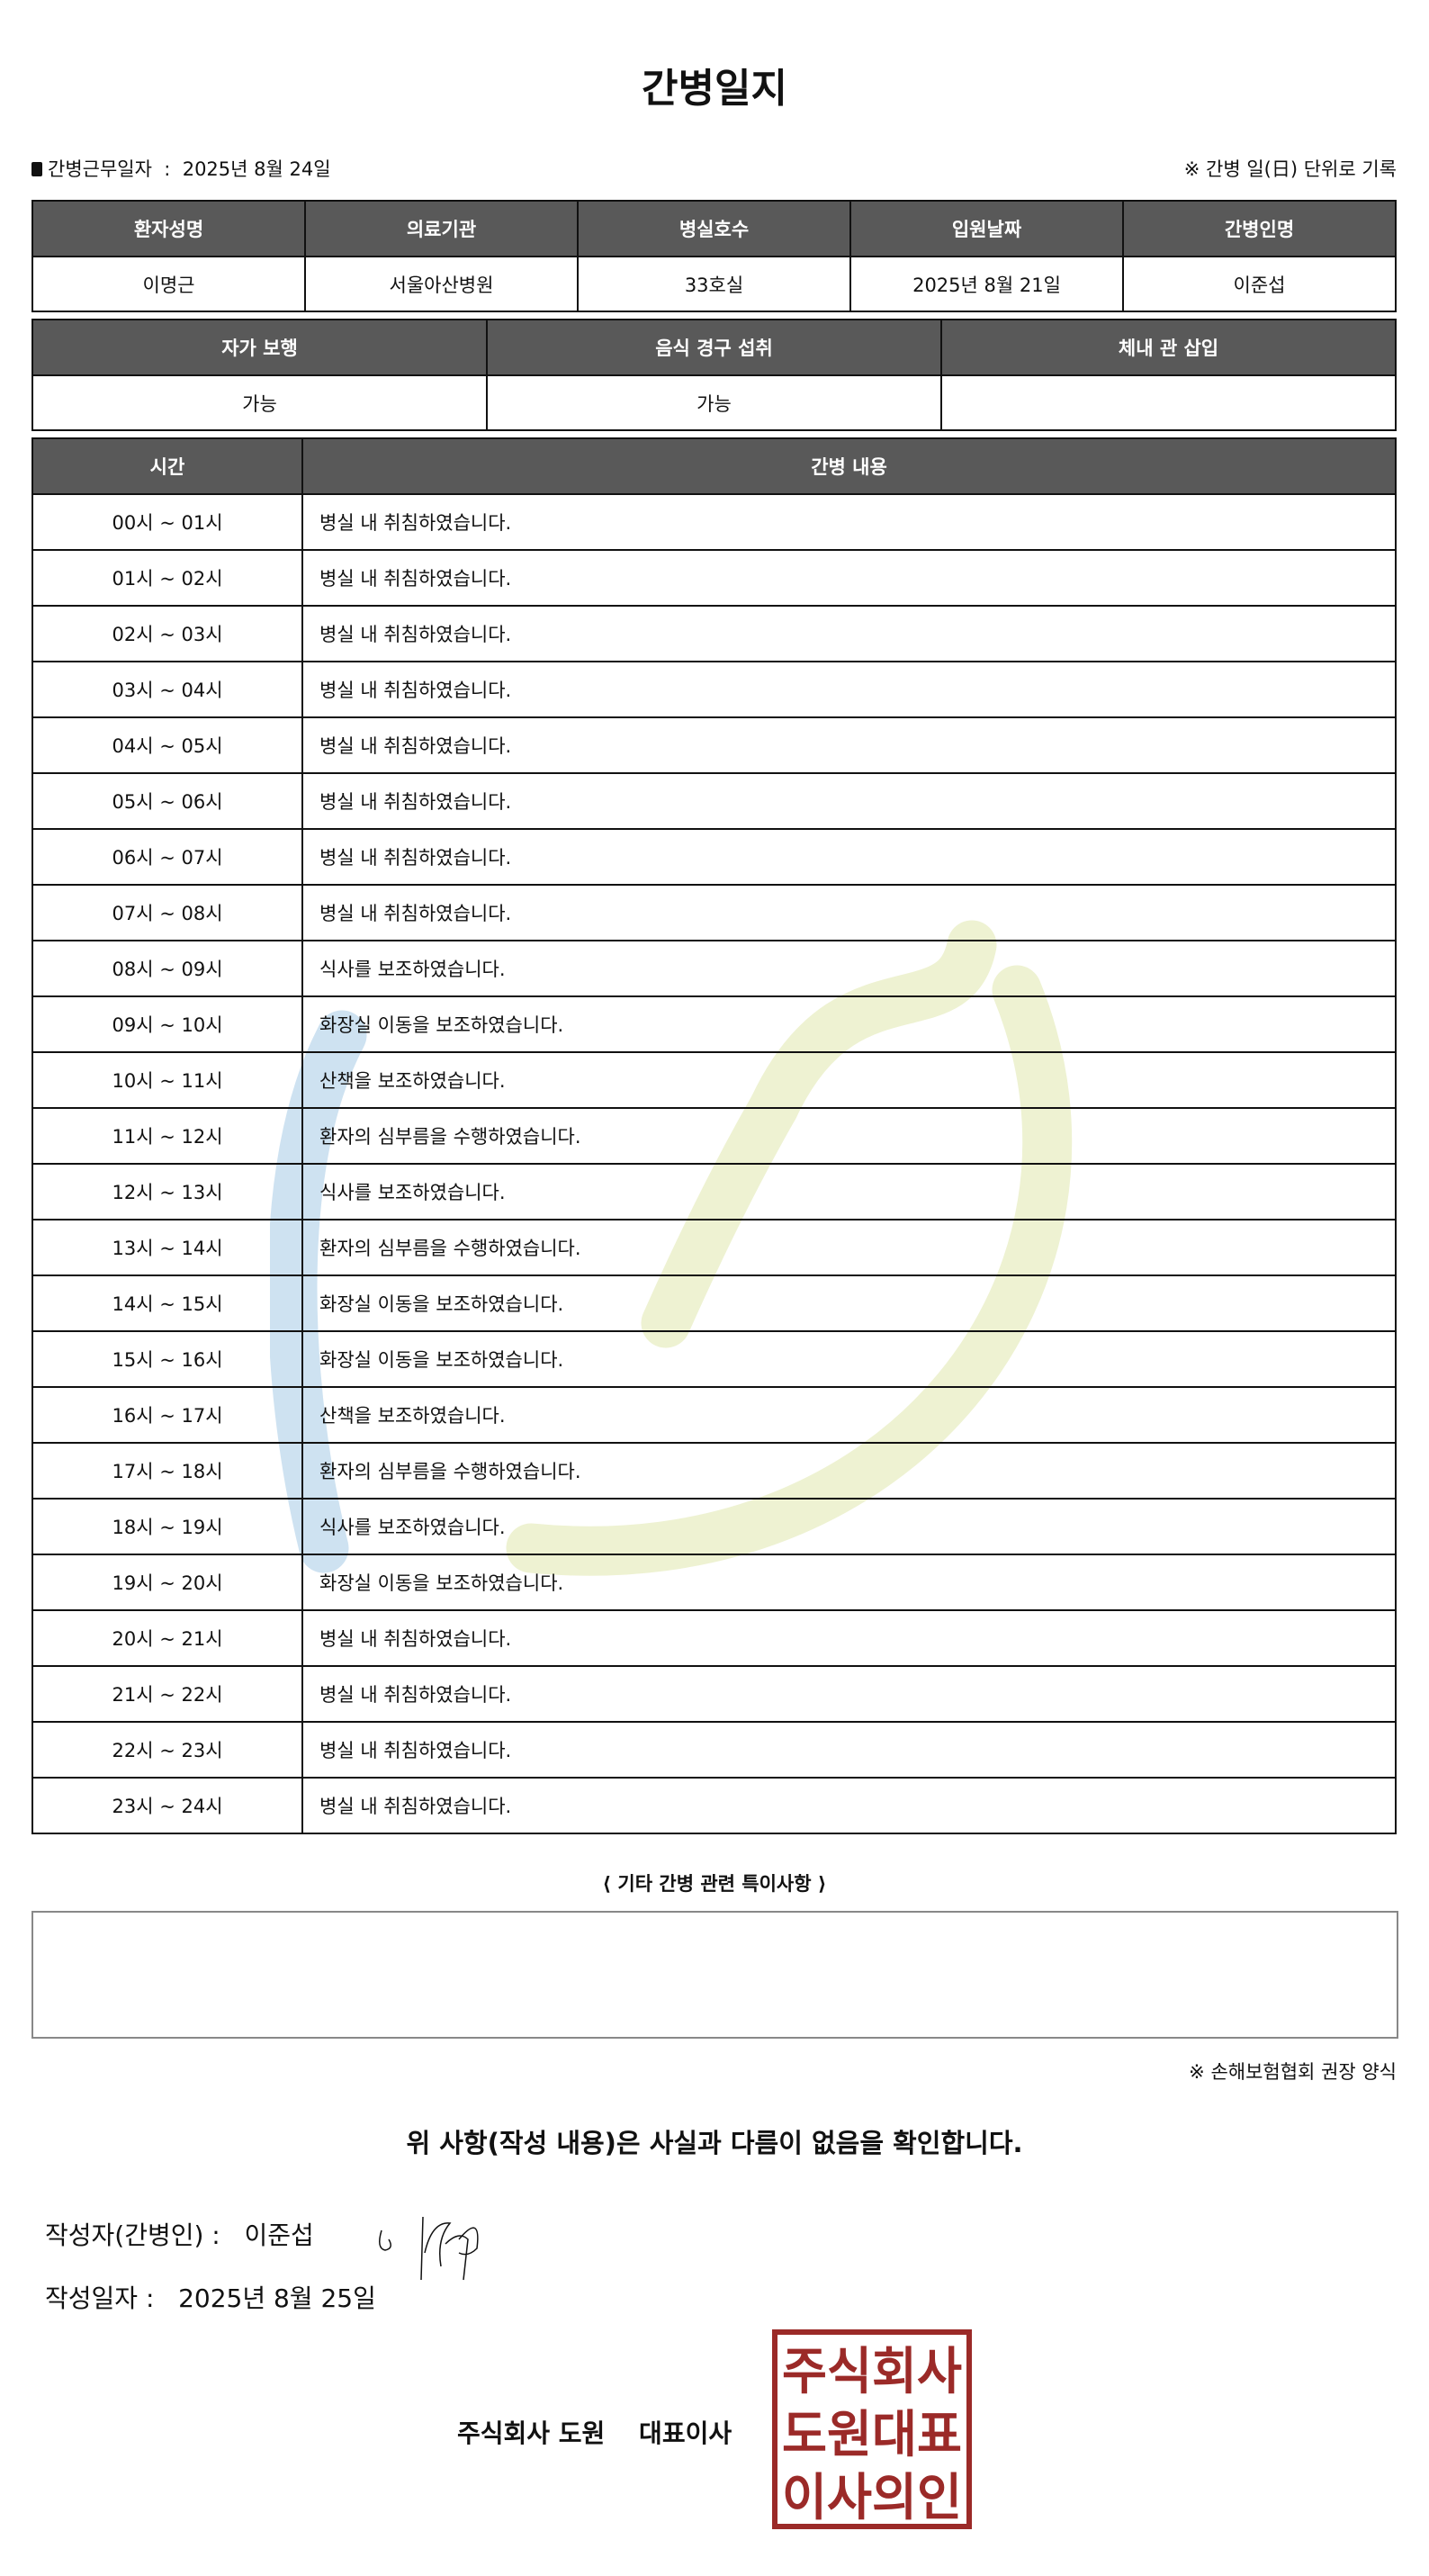  Describe the element at coordinates (714, 168) in the screenshot. I see `info-line: 간병근무일자 : 2025년 8월 24일 ※ 간병 일(日) 단위로 기록` at that location.